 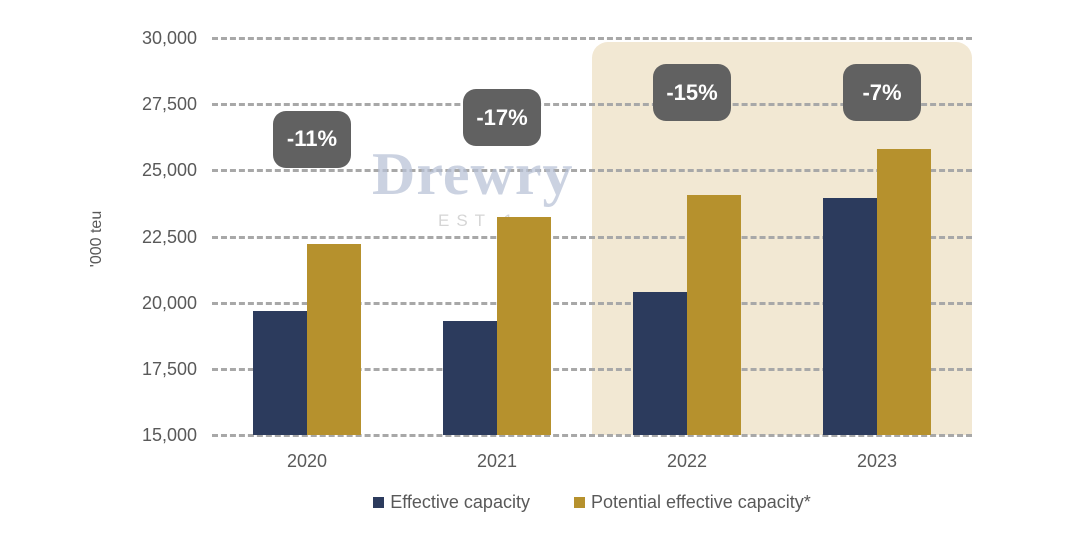 I want to click on bar-2022-potential, so click(x=714, y=315).